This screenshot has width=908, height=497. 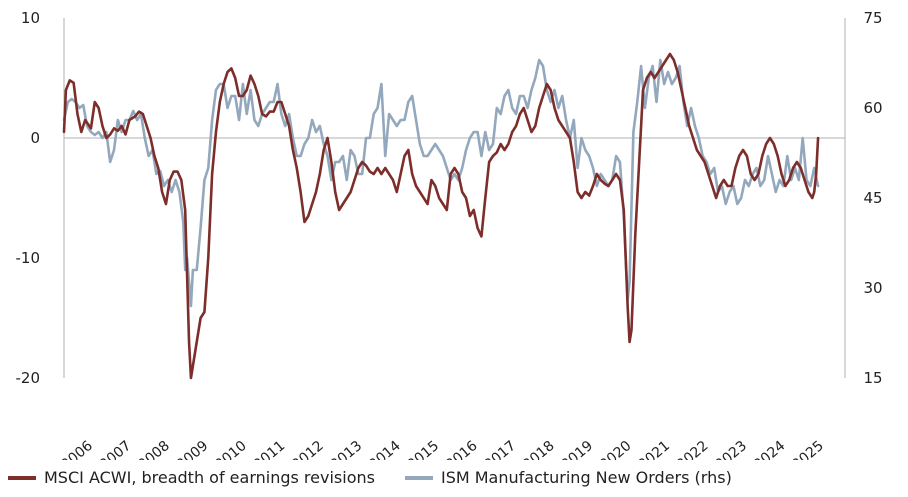 What do you see at coordinates (578, 449) in the screenshot?
I see `x-tick-label: 2019` at bounding box center [578, 449].